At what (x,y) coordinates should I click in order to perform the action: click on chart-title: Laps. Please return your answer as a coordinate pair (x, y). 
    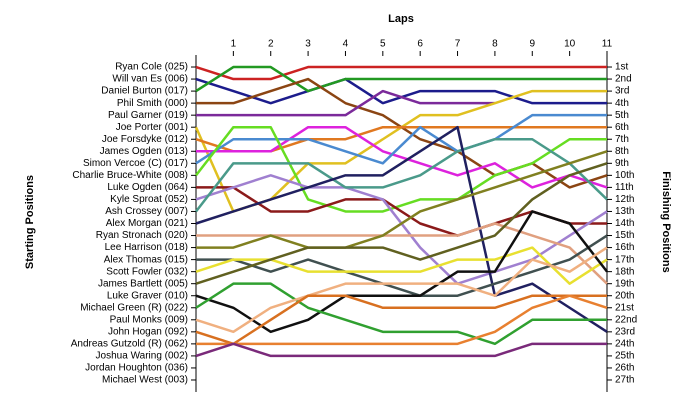
    Looking at the image, I should click on (401, 19).